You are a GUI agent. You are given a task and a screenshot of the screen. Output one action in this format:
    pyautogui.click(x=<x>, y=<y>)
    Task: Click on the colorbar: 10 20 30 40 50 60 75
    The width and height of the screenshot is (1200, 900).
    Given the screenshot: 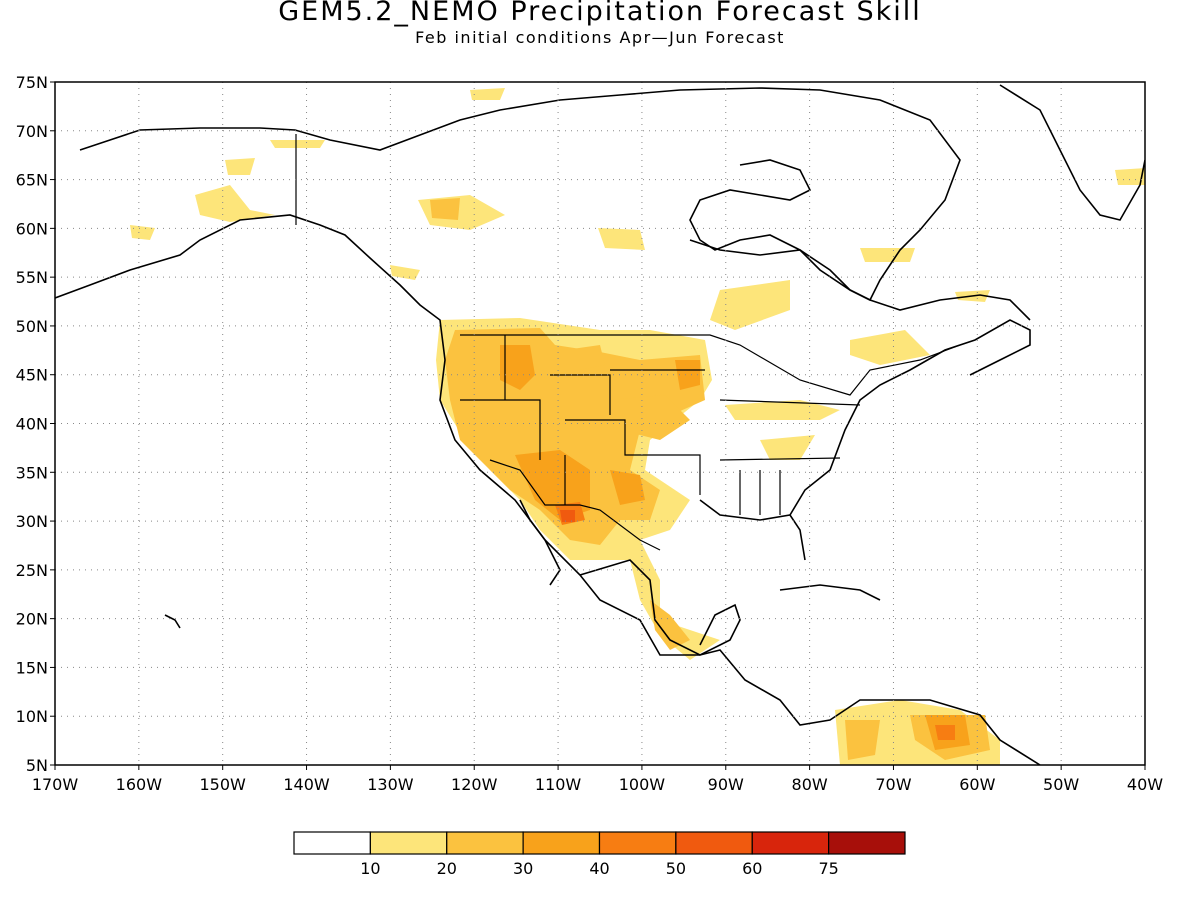 What is the action you would take?
    pyautogui.click(x=599, y=854)
    